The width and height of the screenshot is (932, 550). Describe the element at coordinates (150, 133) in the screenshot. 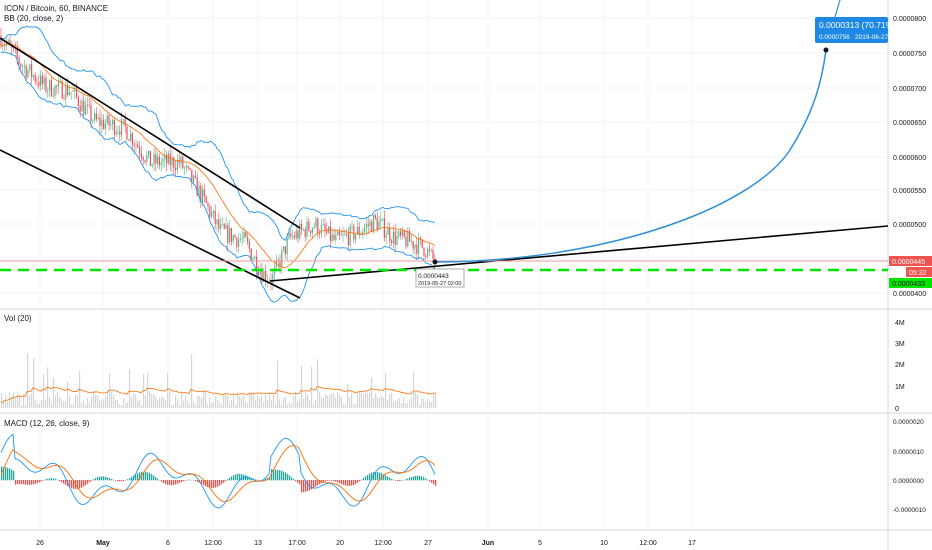

I see `upper-trendline` at that location.